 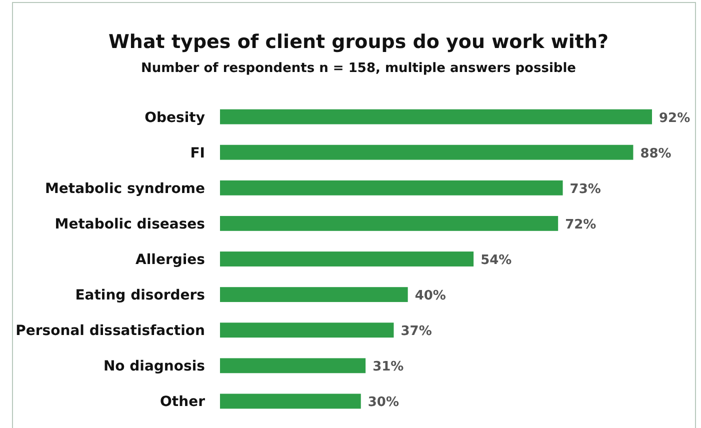 I want to click on data-label: 31%, so click(x=388, y=367).